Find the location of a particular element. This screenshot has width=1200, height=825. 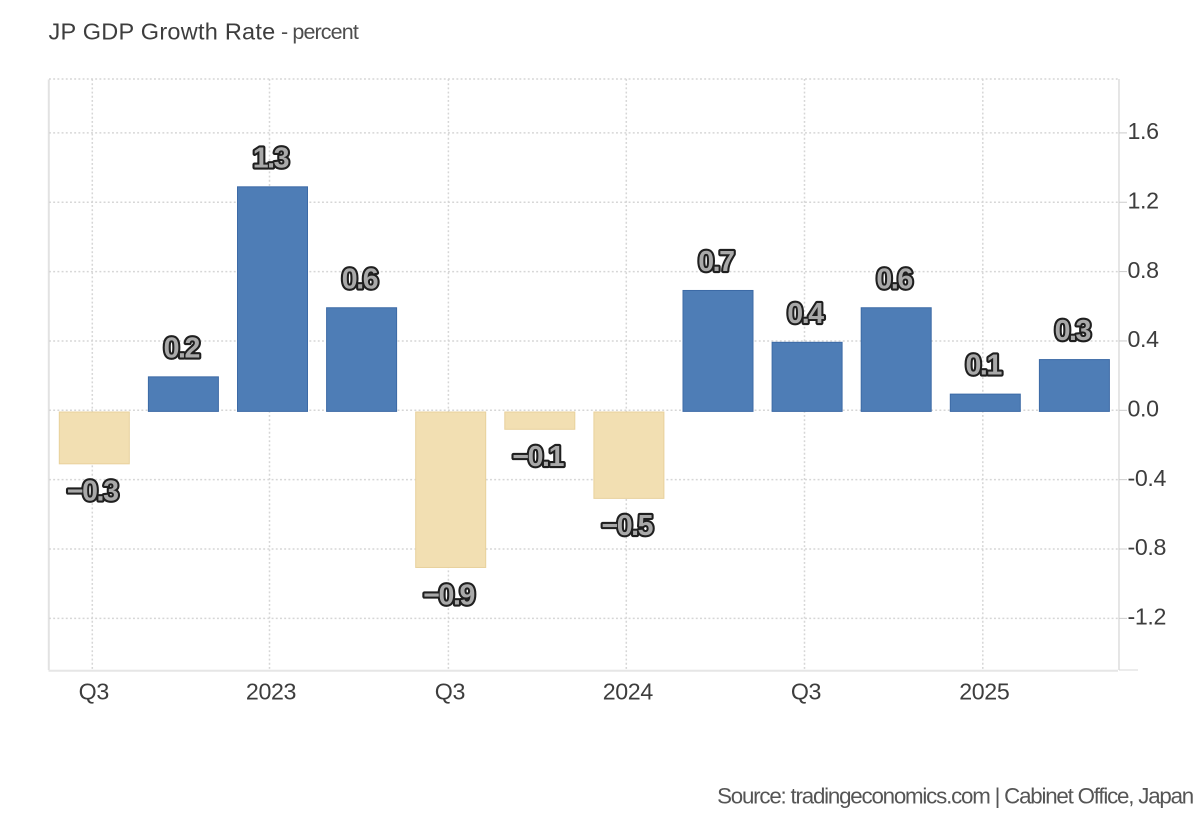

svg-text: -1.2 is located at coordinates (1147, 617).